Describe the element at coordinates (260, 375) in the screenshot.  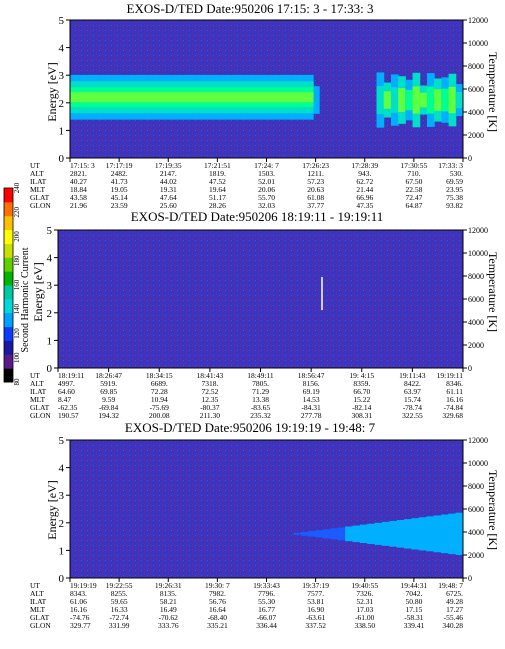
I see `table-cell: 18:49:11` at that location.